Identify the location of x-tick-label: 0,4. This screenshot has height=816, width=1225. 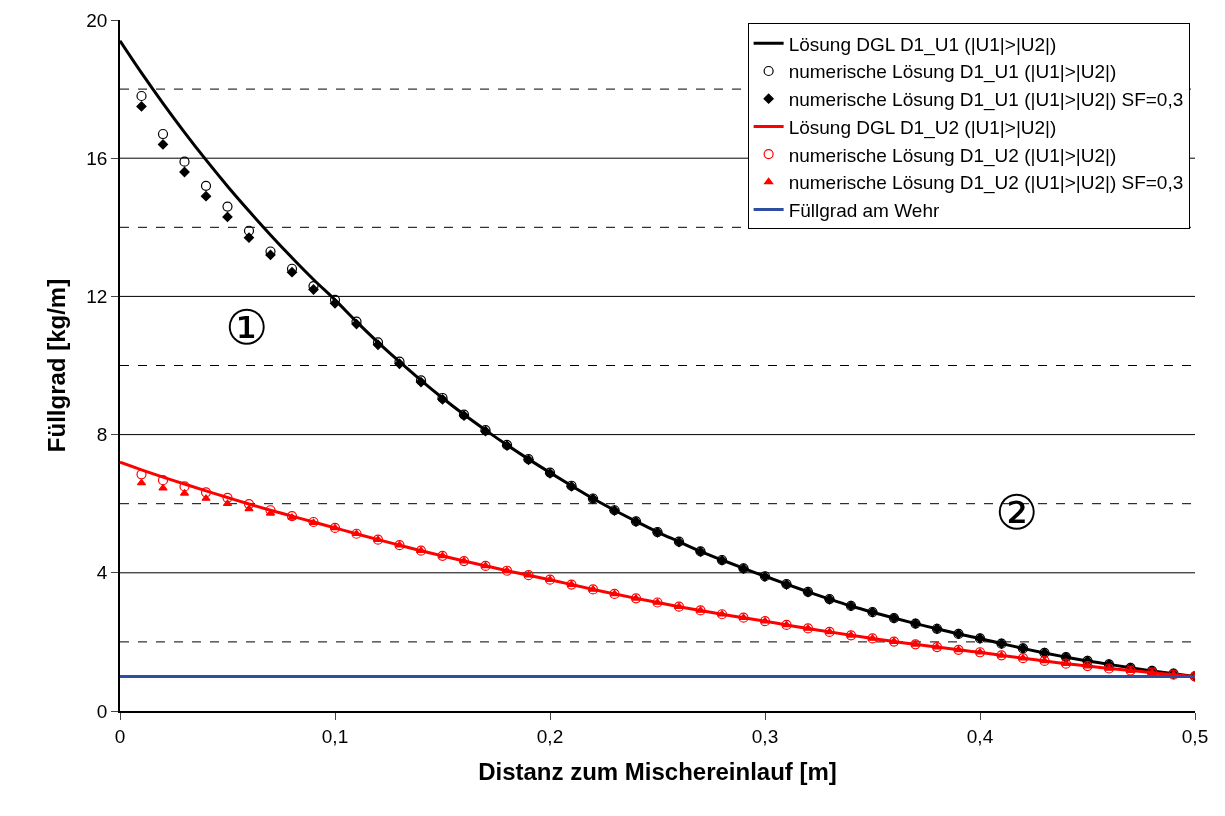
(980, 736).